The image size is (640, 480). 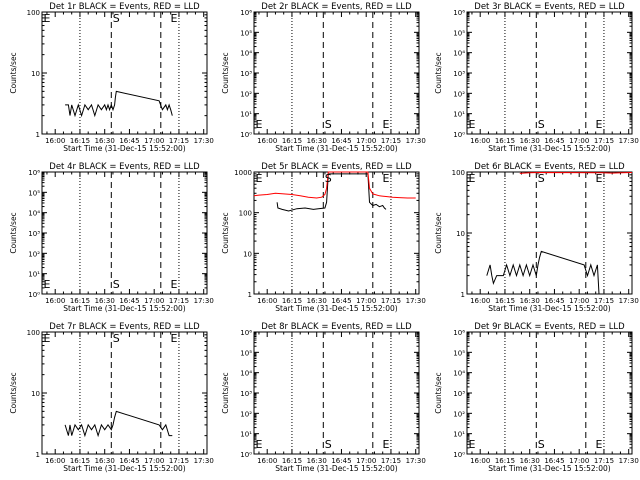 What do you see at coordinates (243, 173) in the screenshot?
I see `y-tick-label: 1000` at bounding box center [243, 173].